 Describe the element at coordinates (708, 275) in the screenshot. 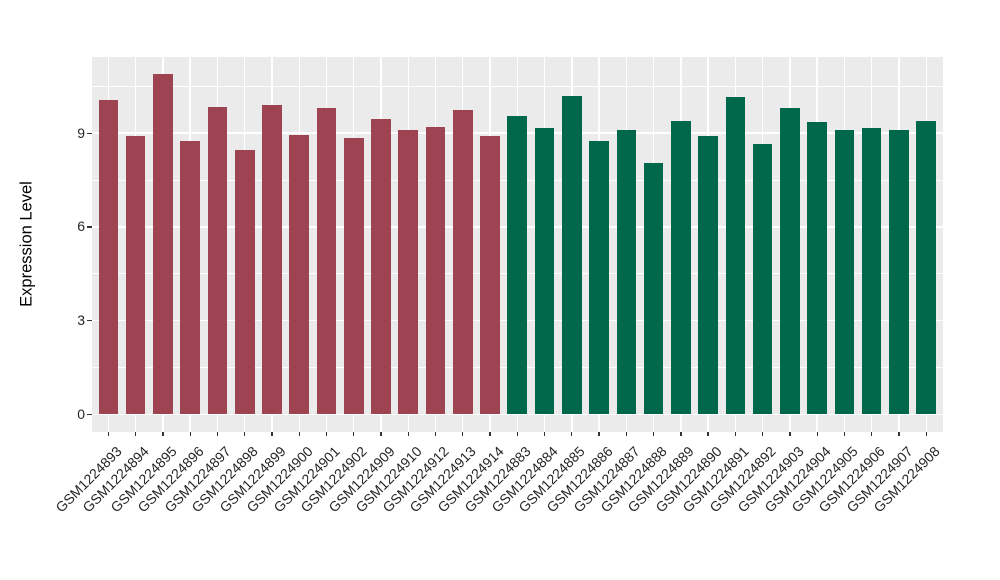

I see `bar-GSM1224890` at that location.